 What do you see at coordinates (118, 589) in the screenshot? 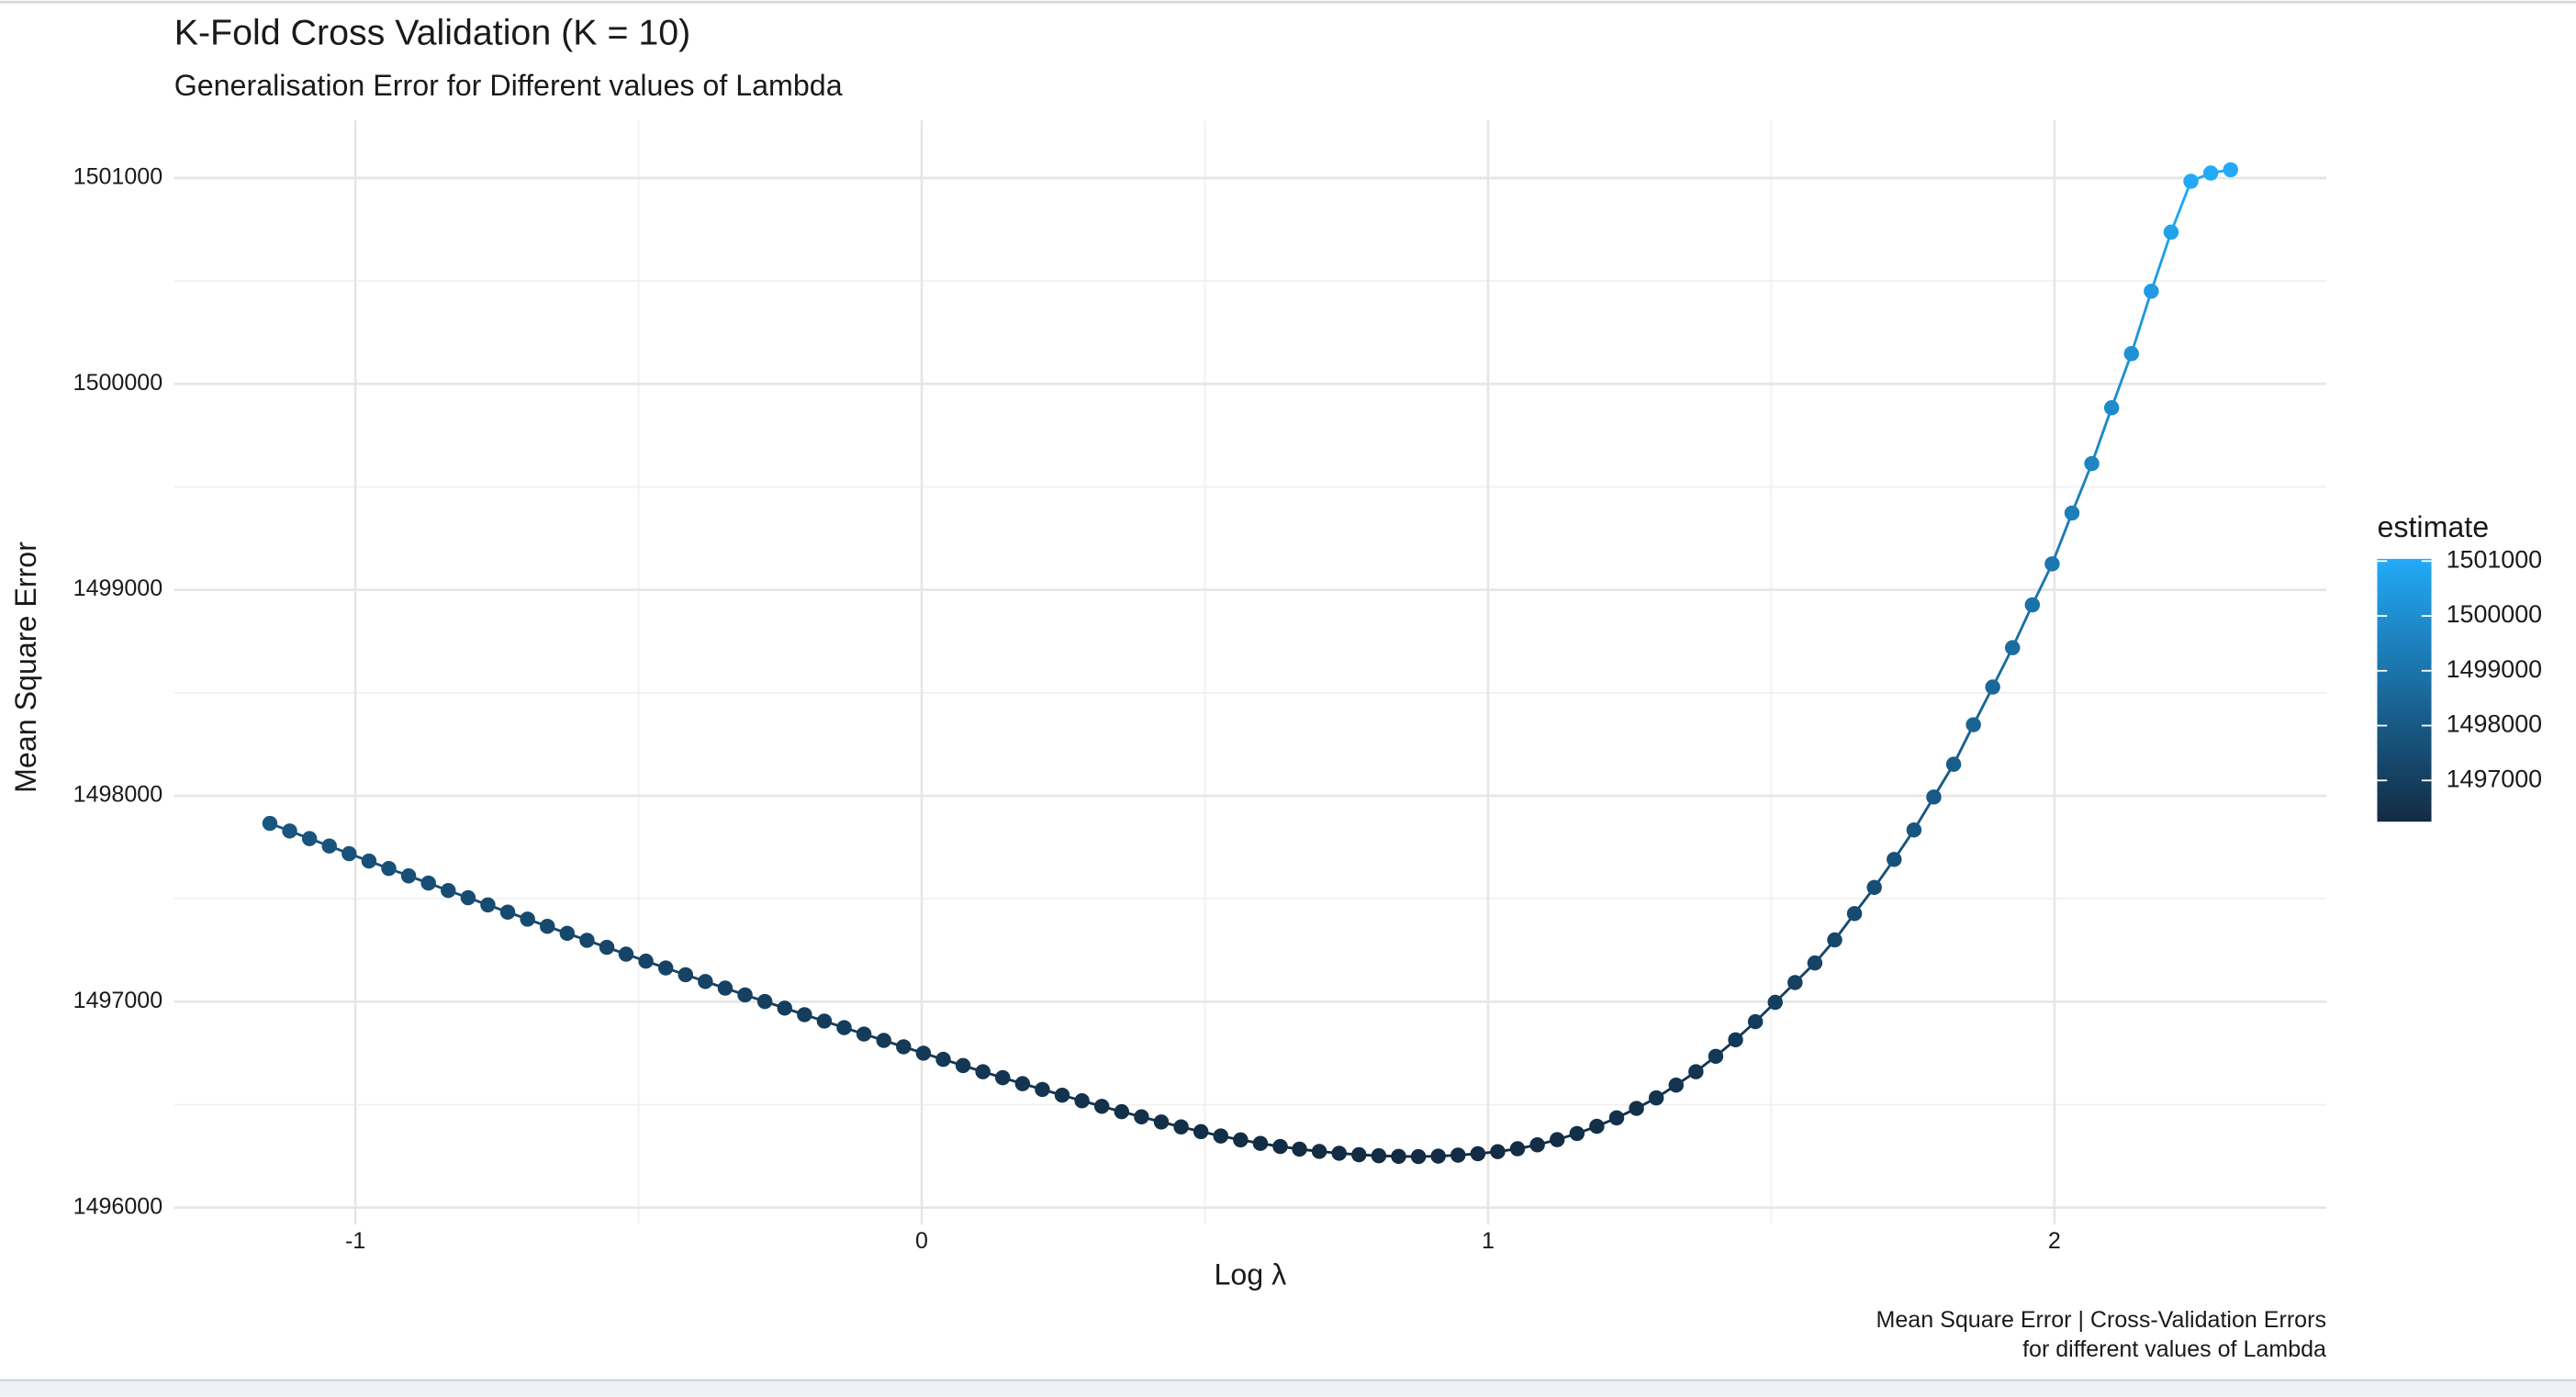
I see `y-tick-label: 1499000` at bounding box center [118, 589].